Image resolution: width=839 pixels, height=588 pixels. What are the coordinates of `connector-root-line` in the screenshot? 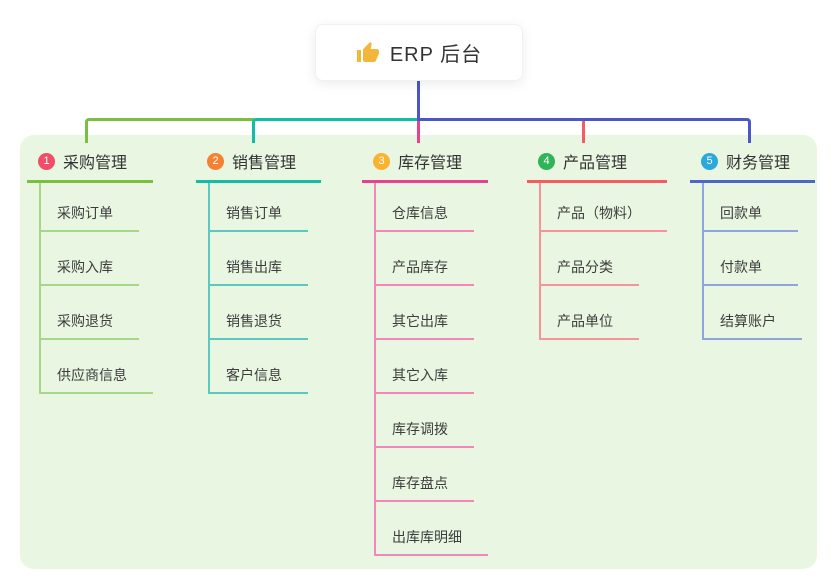 It's located at (418, 101).